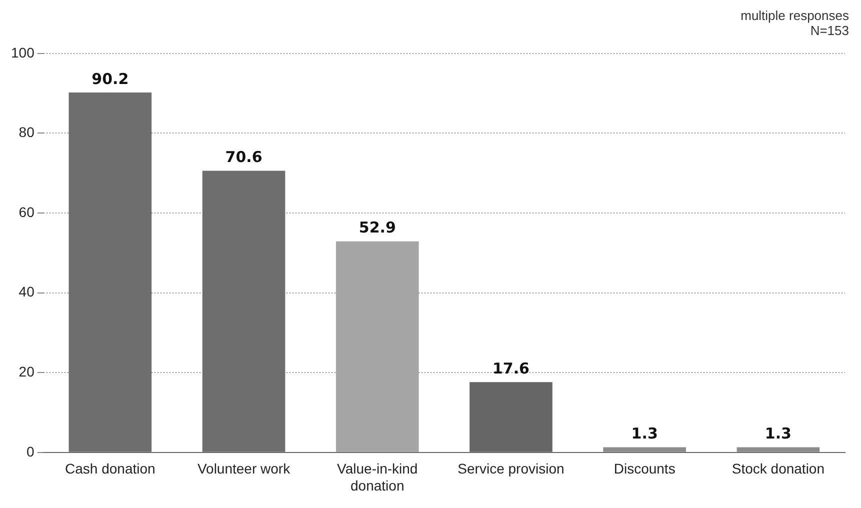 This screenshot has height=508, width=861. Describe the element at coordinates (829, 30) in the screenshot. I see `text: N=153` at that location.